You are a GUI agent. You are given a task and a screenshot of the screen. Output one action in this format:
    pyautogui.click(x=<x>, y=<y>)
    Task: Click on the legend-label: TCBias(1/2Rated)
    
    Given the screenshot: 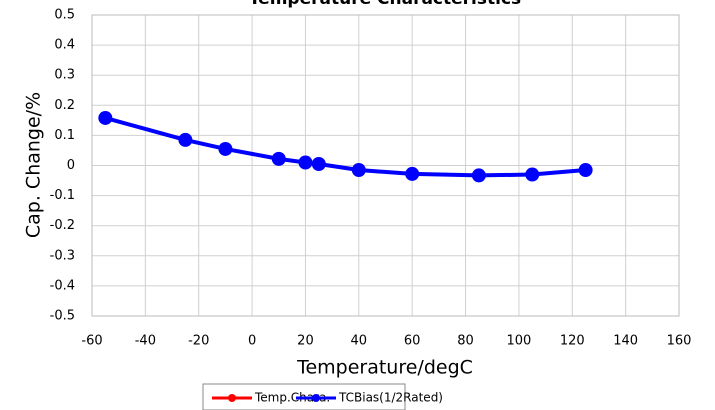 What is the action you would take?
    pyautogui.click(x=390, y=398)
    